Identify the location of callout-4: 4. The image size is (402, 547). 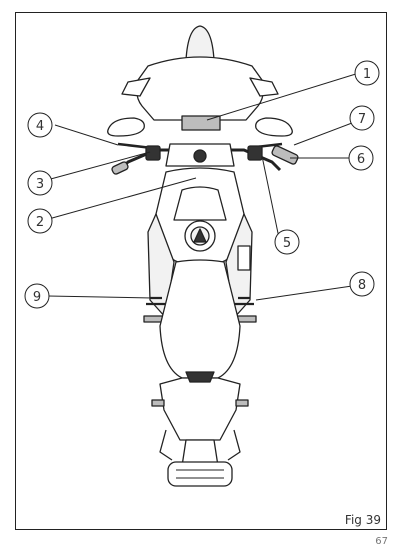
(40, 125).